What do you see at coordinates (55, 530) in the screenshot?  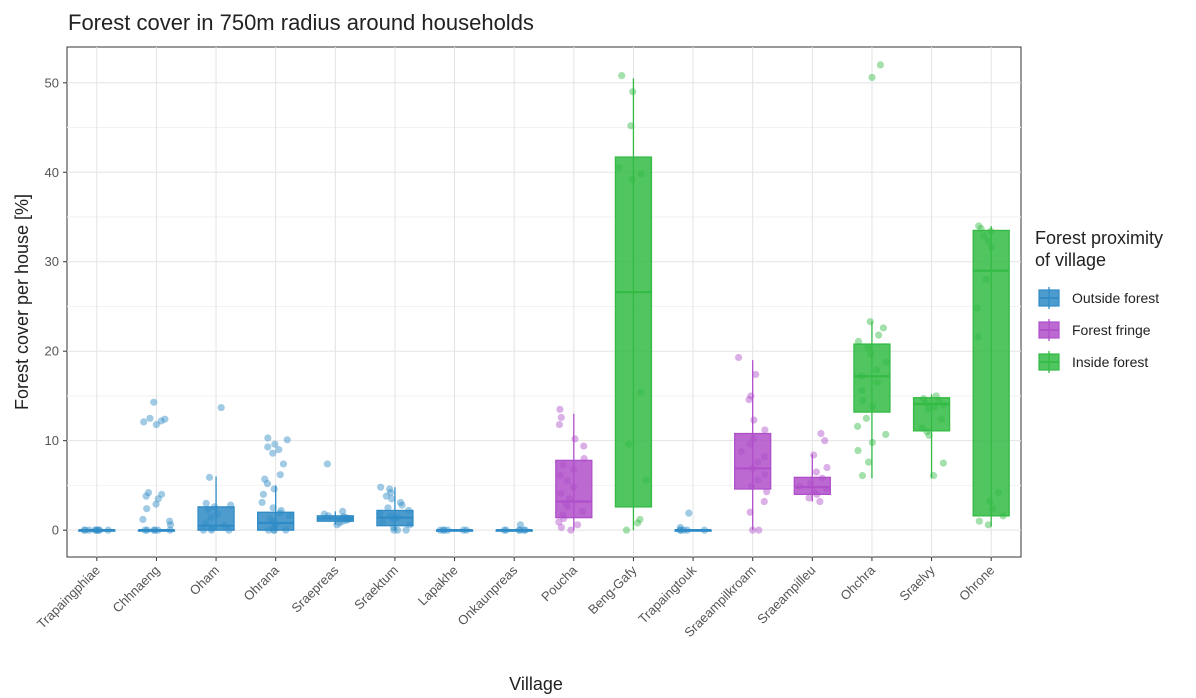 I see `y-tick-label: 0` at bounding box center [55, 530].